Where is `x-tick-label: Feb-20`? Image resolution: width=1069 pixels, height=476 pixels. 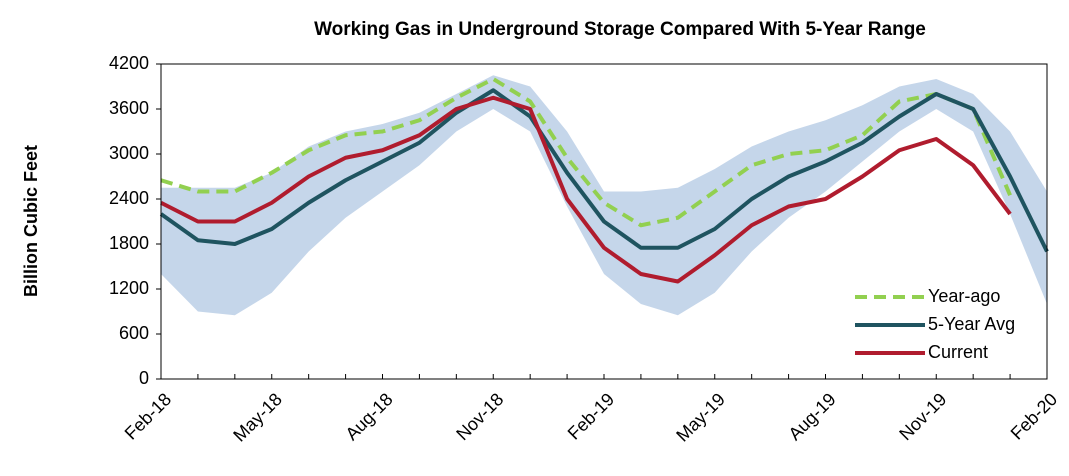
x-tick-label: Feb-20 is located at coordinates (1034, 416).